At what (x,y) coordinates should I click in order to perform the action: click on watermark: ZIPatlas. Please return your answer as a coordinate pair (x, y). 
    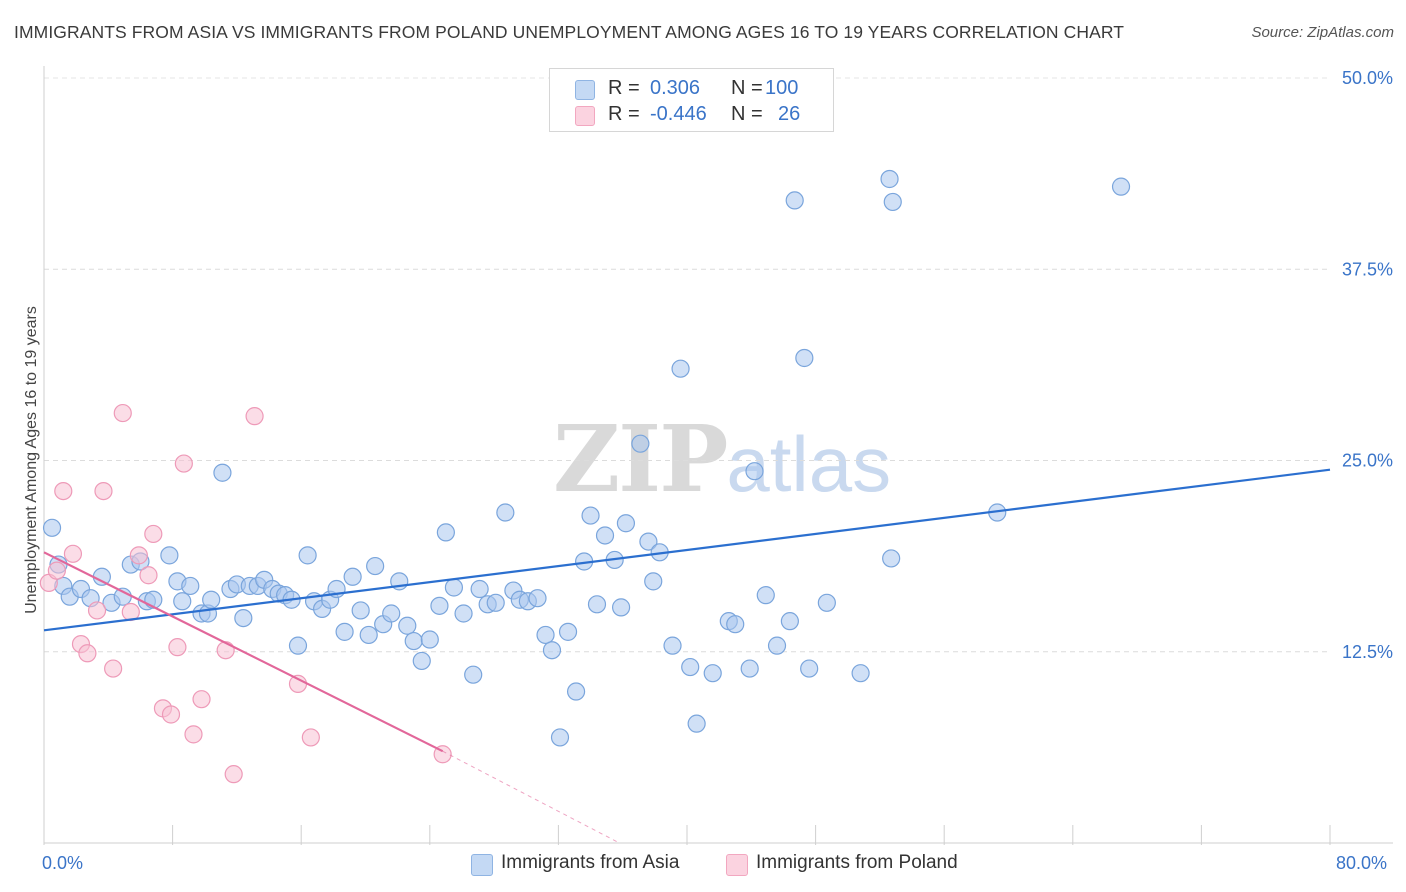
    Looking at the image, I should click on (722, 459).